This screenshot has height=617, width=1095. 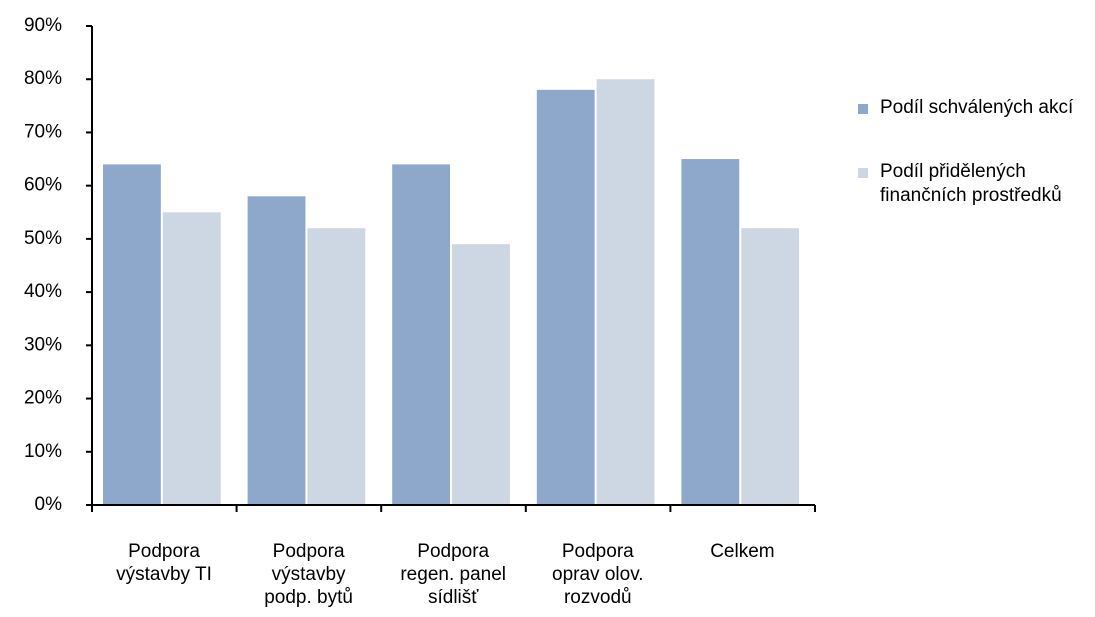 What do you see at coordinates (977, 107) in the screenshot?
I see `legend-label: Podíl schválených akcí` at bounding box center [977, 107].